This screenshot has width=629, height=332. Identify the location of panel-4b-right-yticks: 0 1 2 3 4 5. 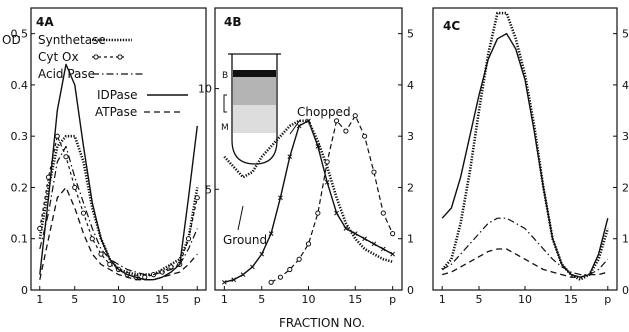
(406, 162).